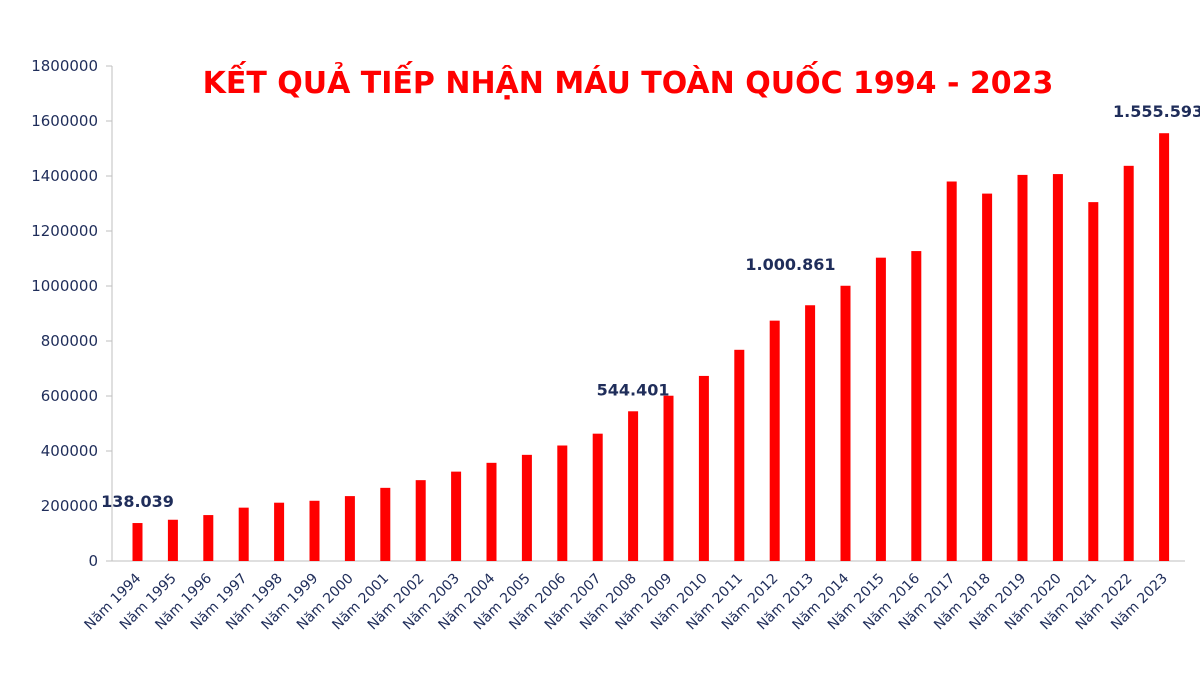 This screenshot has width=1200, height=675. Describe the element at coordinates (790, 264) in the screenshot. I see `data-label: 1.000.861` at that location.